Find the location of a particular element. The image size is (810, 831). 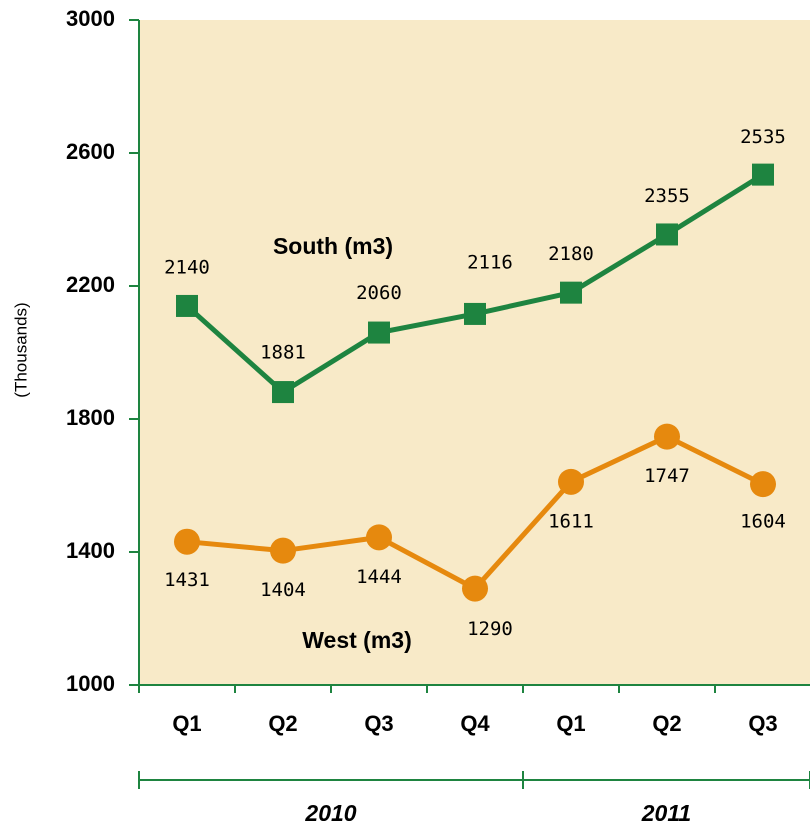

y-tick-label: 1800 is located at coordinates (90, 417).